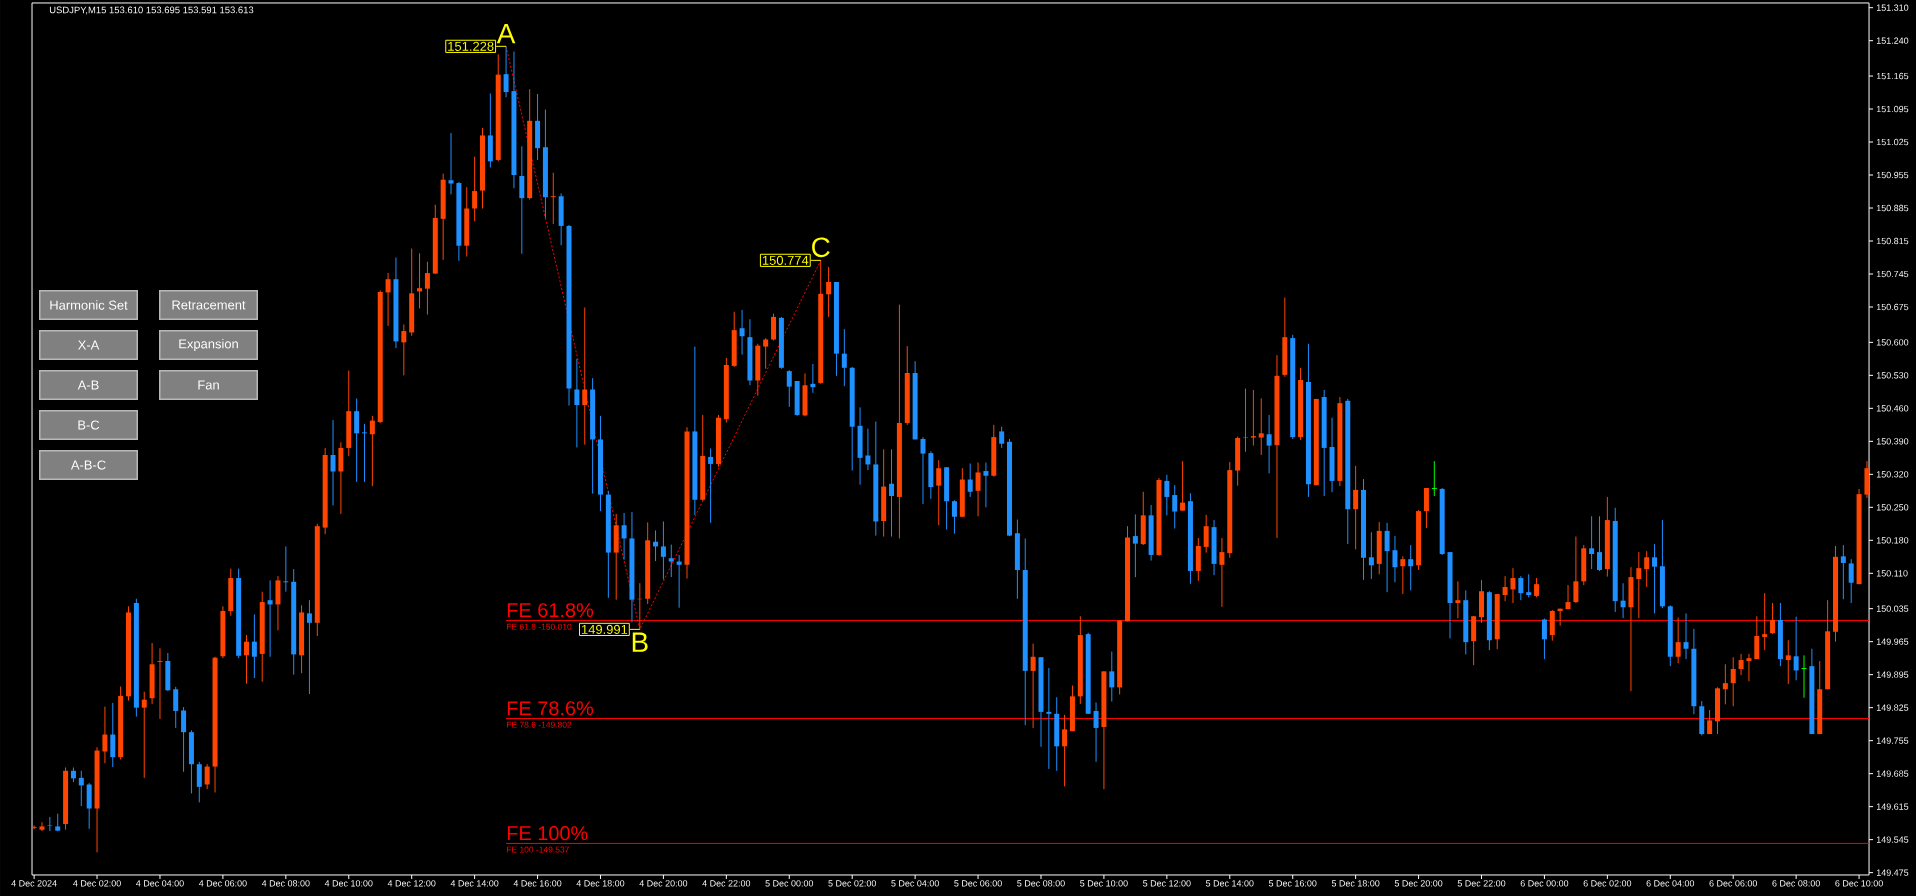  What do you see at coordinates (852, 883) in the screenshot?
I see `x-tick-label: 5 Dec 02:00` at bounding box center [852, 883].